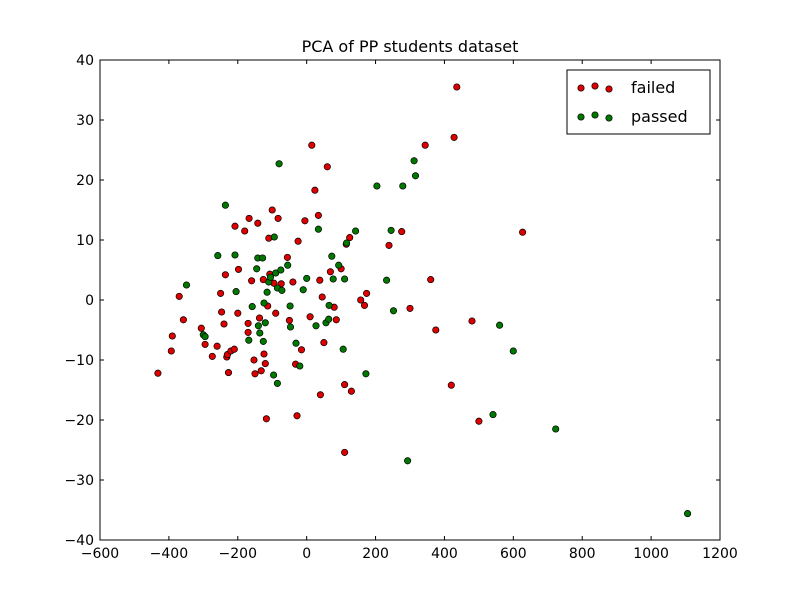 This screenshot has width=800, height=600. I want to click on x-tick-label: 1000, so click(651, 554).